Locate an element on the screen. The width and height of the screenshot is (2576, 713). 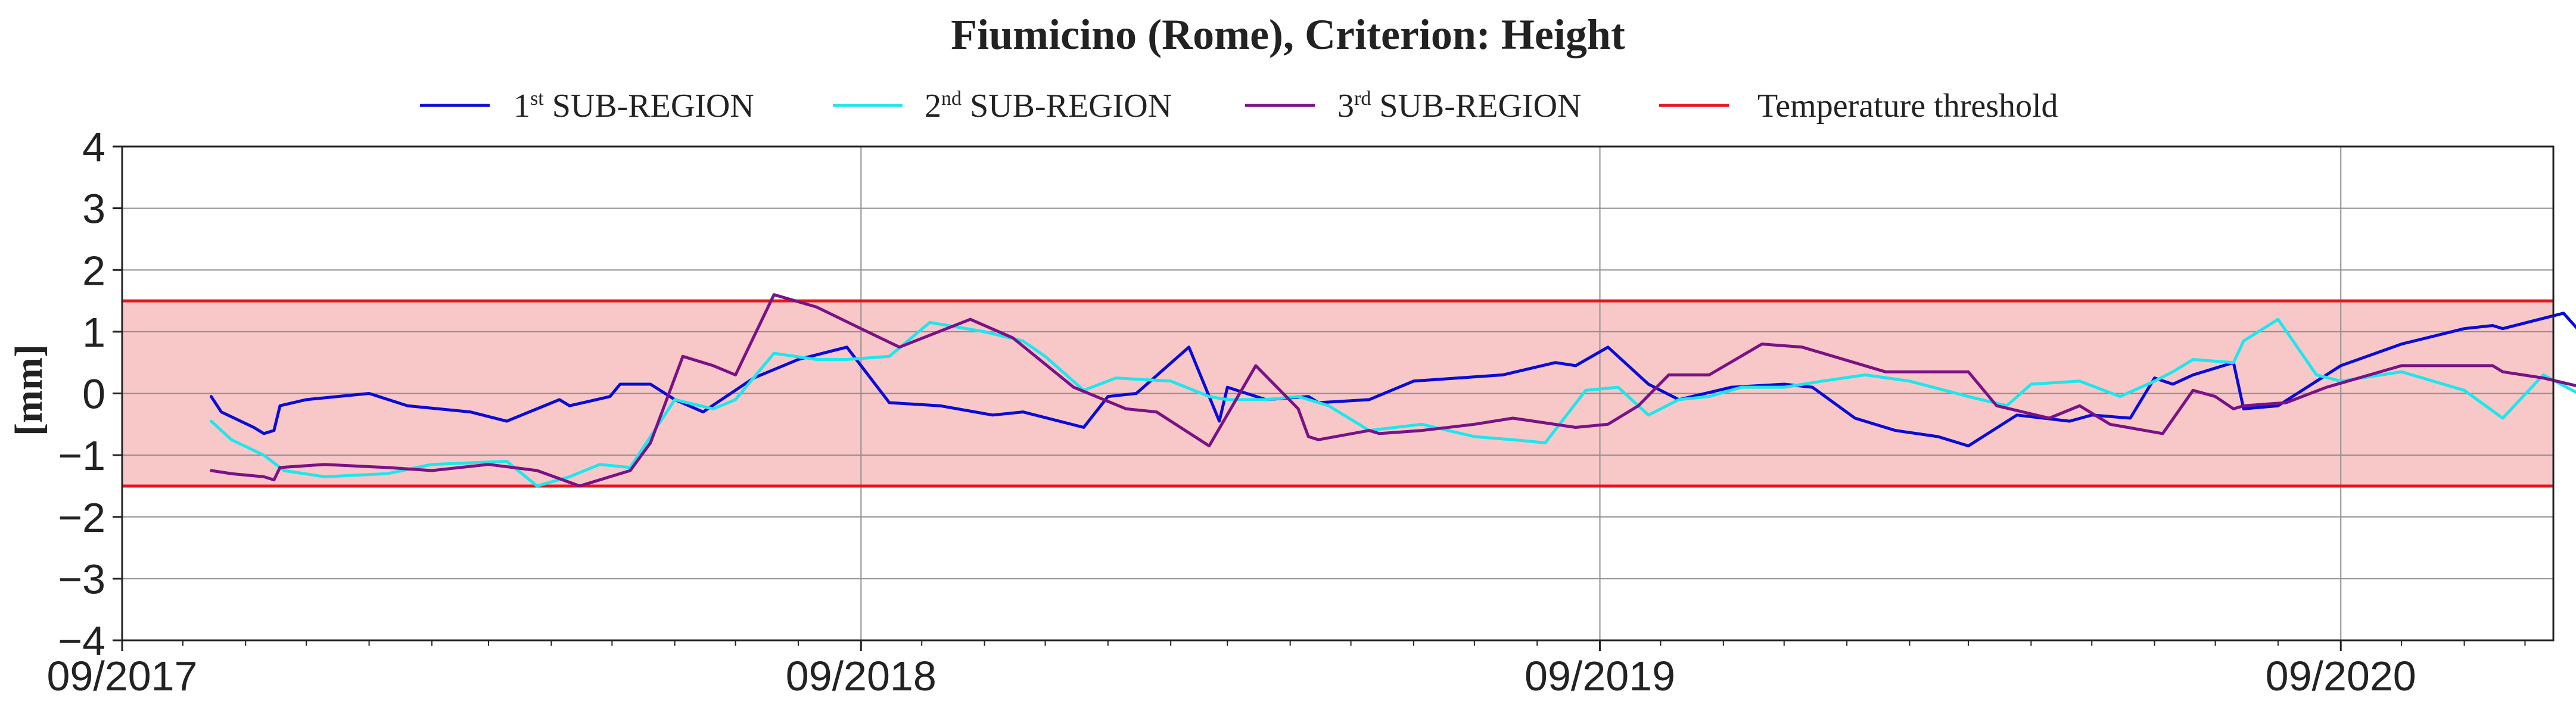
legend-label-base-series-2: 2 is located at coordinates (933, 106).